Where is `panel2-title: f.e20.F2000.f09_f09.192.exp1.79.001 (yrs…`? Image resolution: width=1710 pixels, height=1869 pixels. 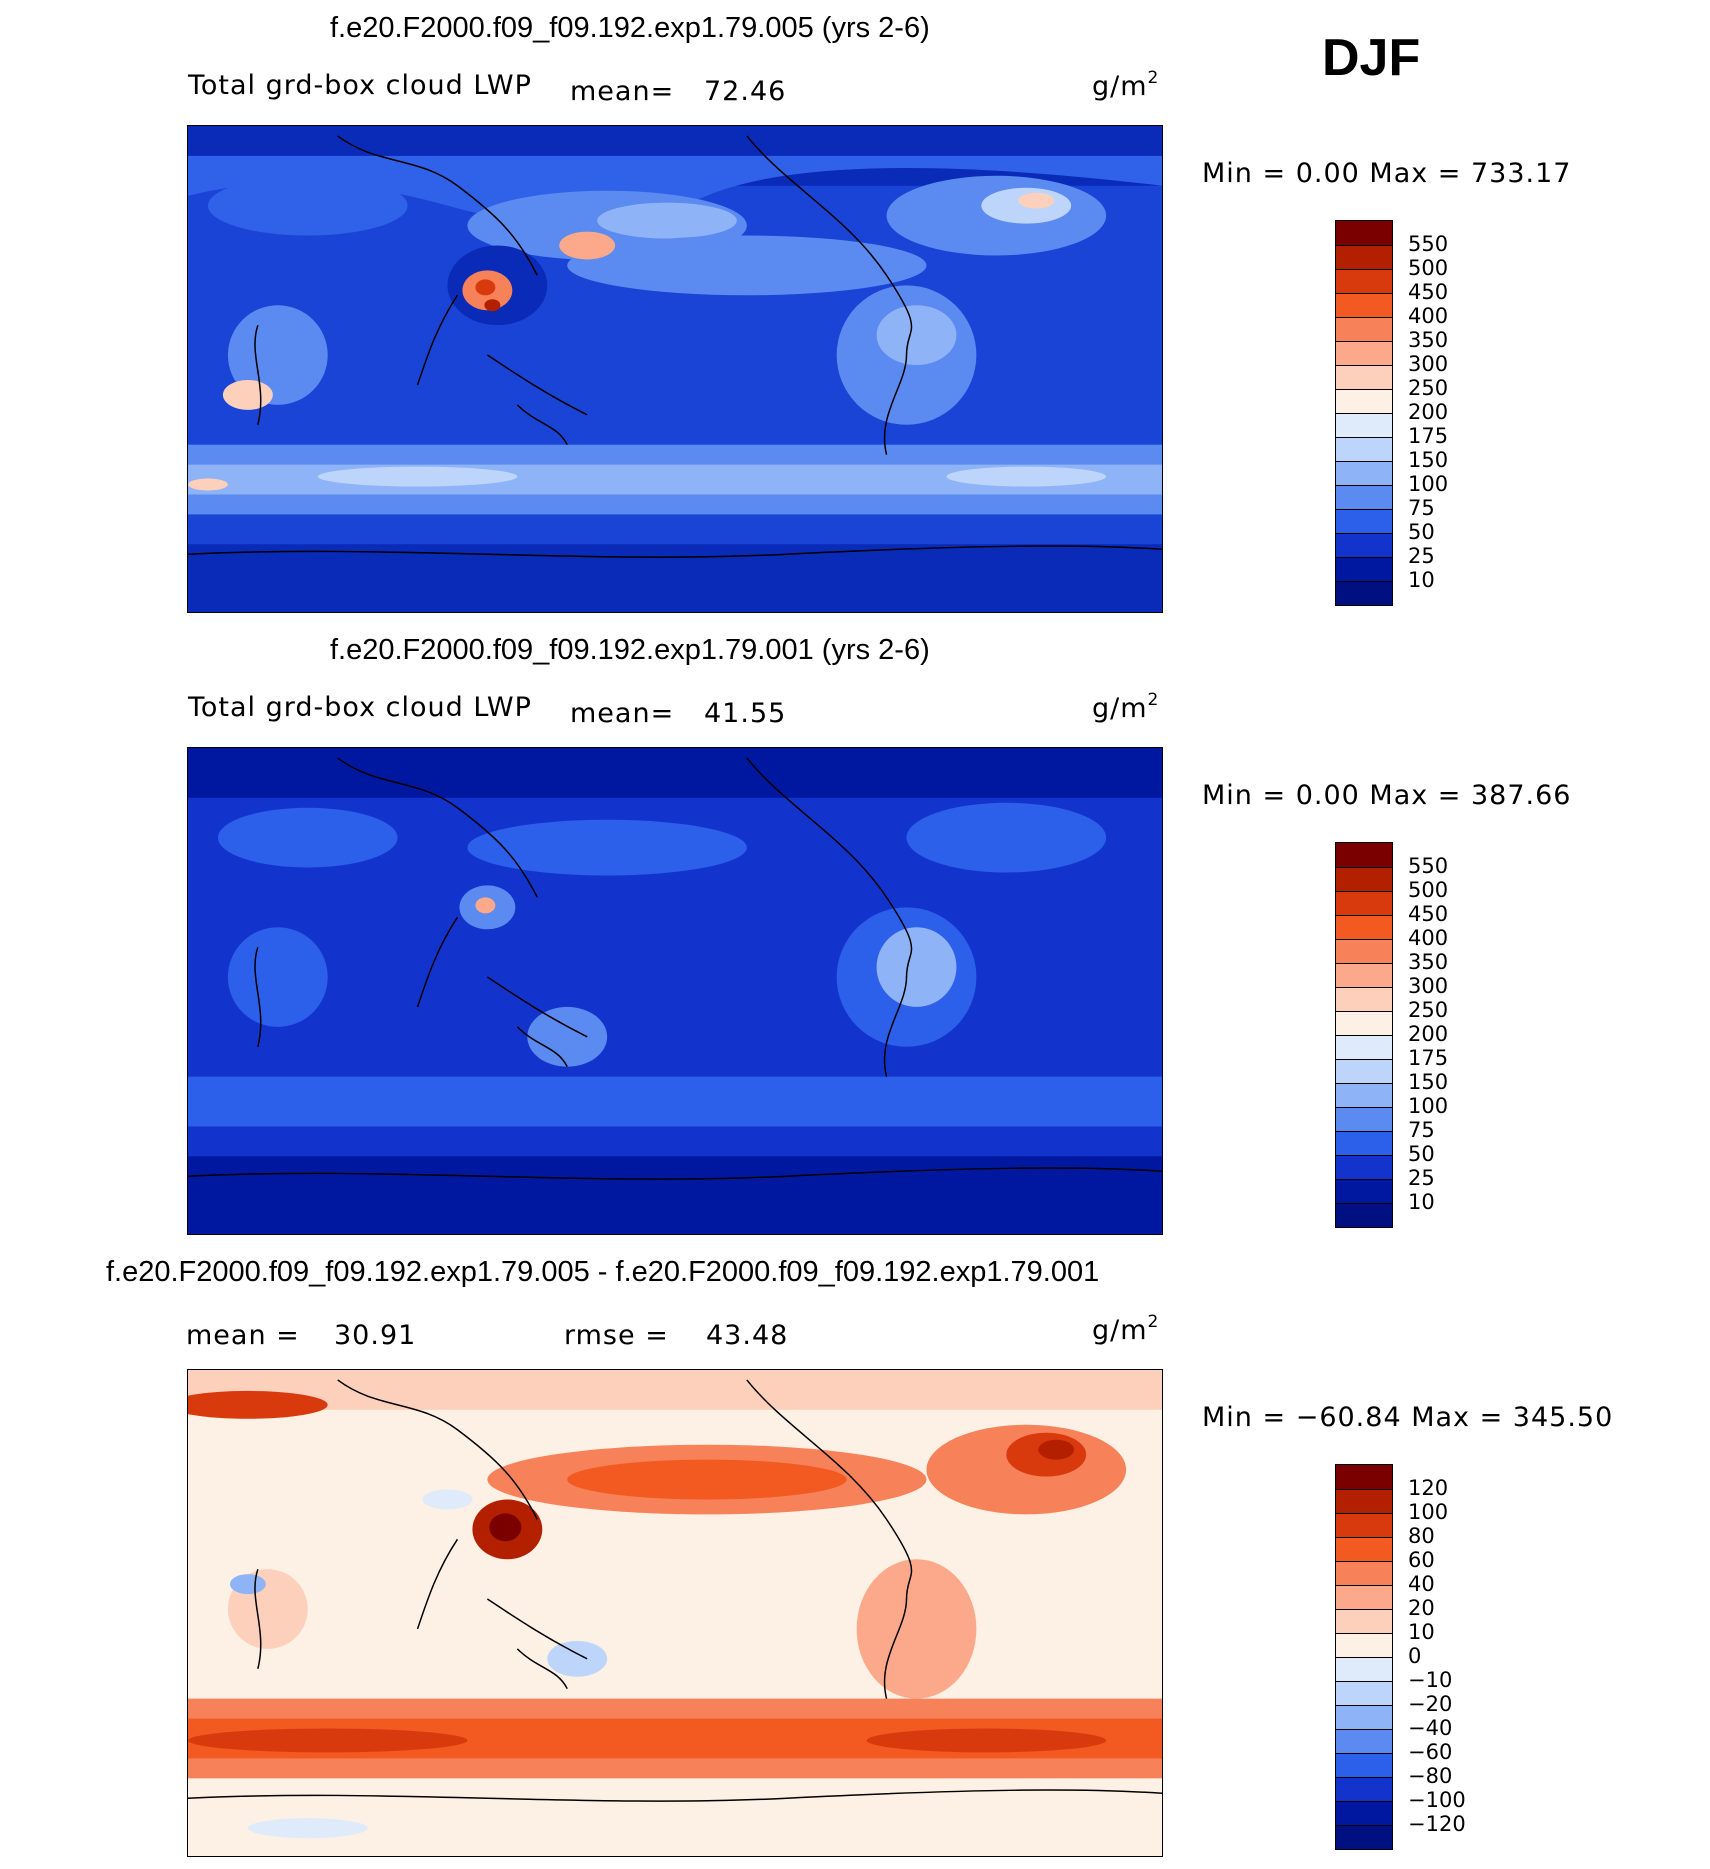
panel2-title: f.e20.F2000.f09_f09.192.exp1.79.001 (yrs… is located at coordinates (630, 650).